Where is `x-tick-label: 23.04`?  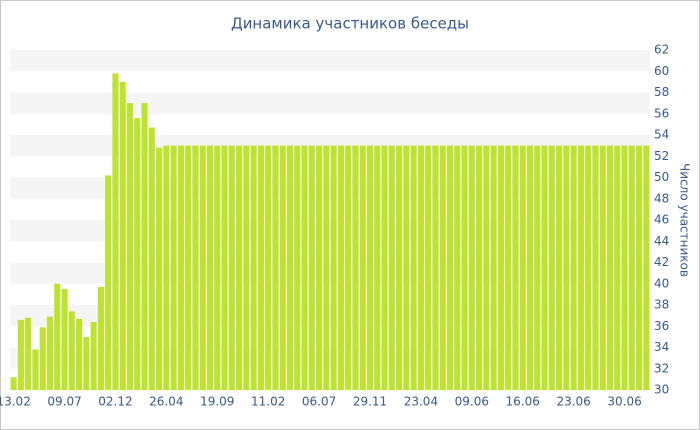
x-tick-label: 23.04 is located at coordinates (421, 402).